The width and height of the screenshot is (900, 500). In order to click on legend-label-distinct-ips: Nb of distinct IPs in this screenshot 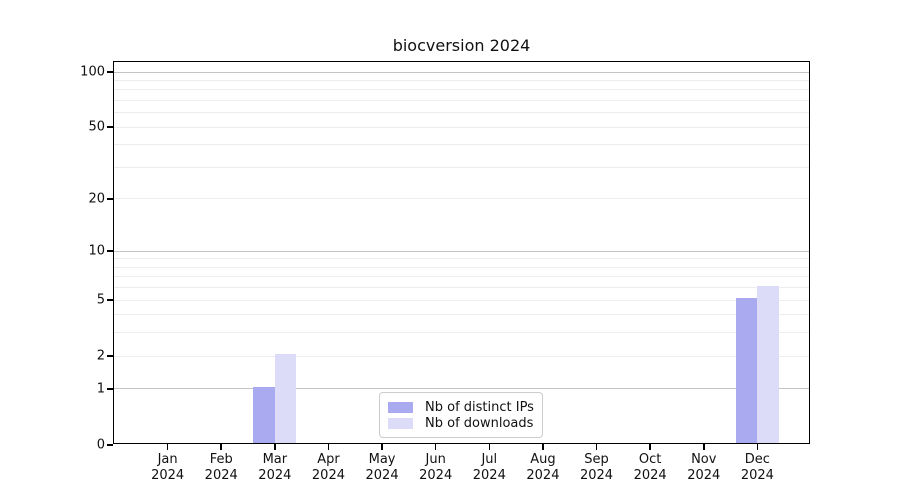, I will do `click(479, 407)`.